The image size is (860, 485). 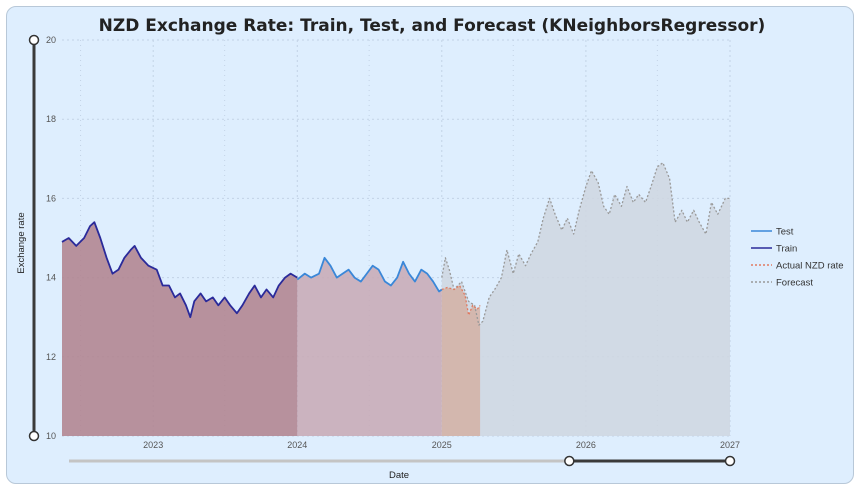 I want to click on legend-item-label: Train, so click(x=786, y=249).